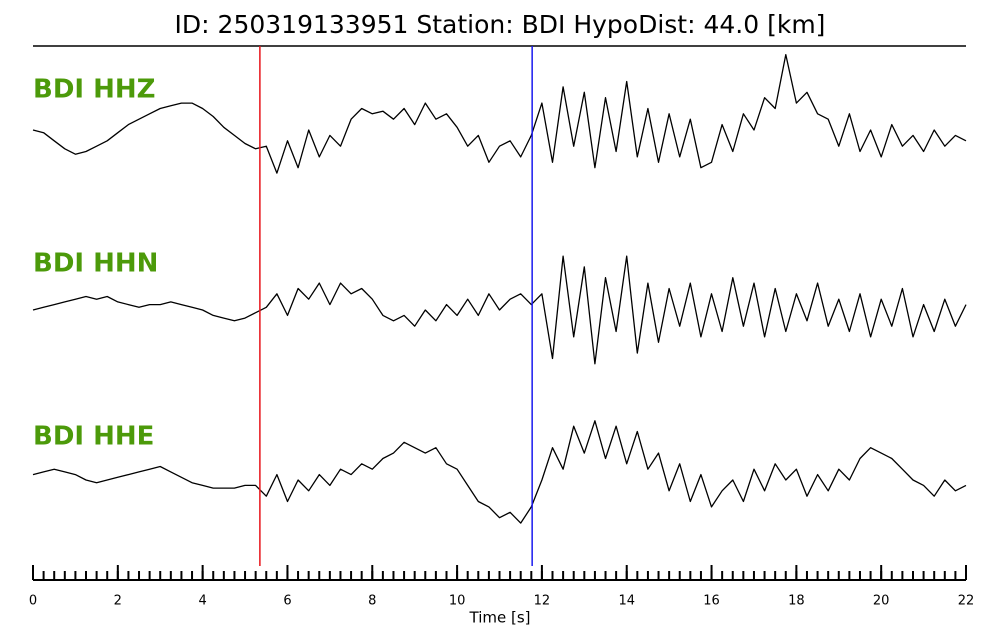 Image resolution: width=1000 pixels, height=640 pixels. What do you see at coordinates (626, 601) in the screenshot?
I see `x-tick-label: 14` at bounding box center [626, 601].